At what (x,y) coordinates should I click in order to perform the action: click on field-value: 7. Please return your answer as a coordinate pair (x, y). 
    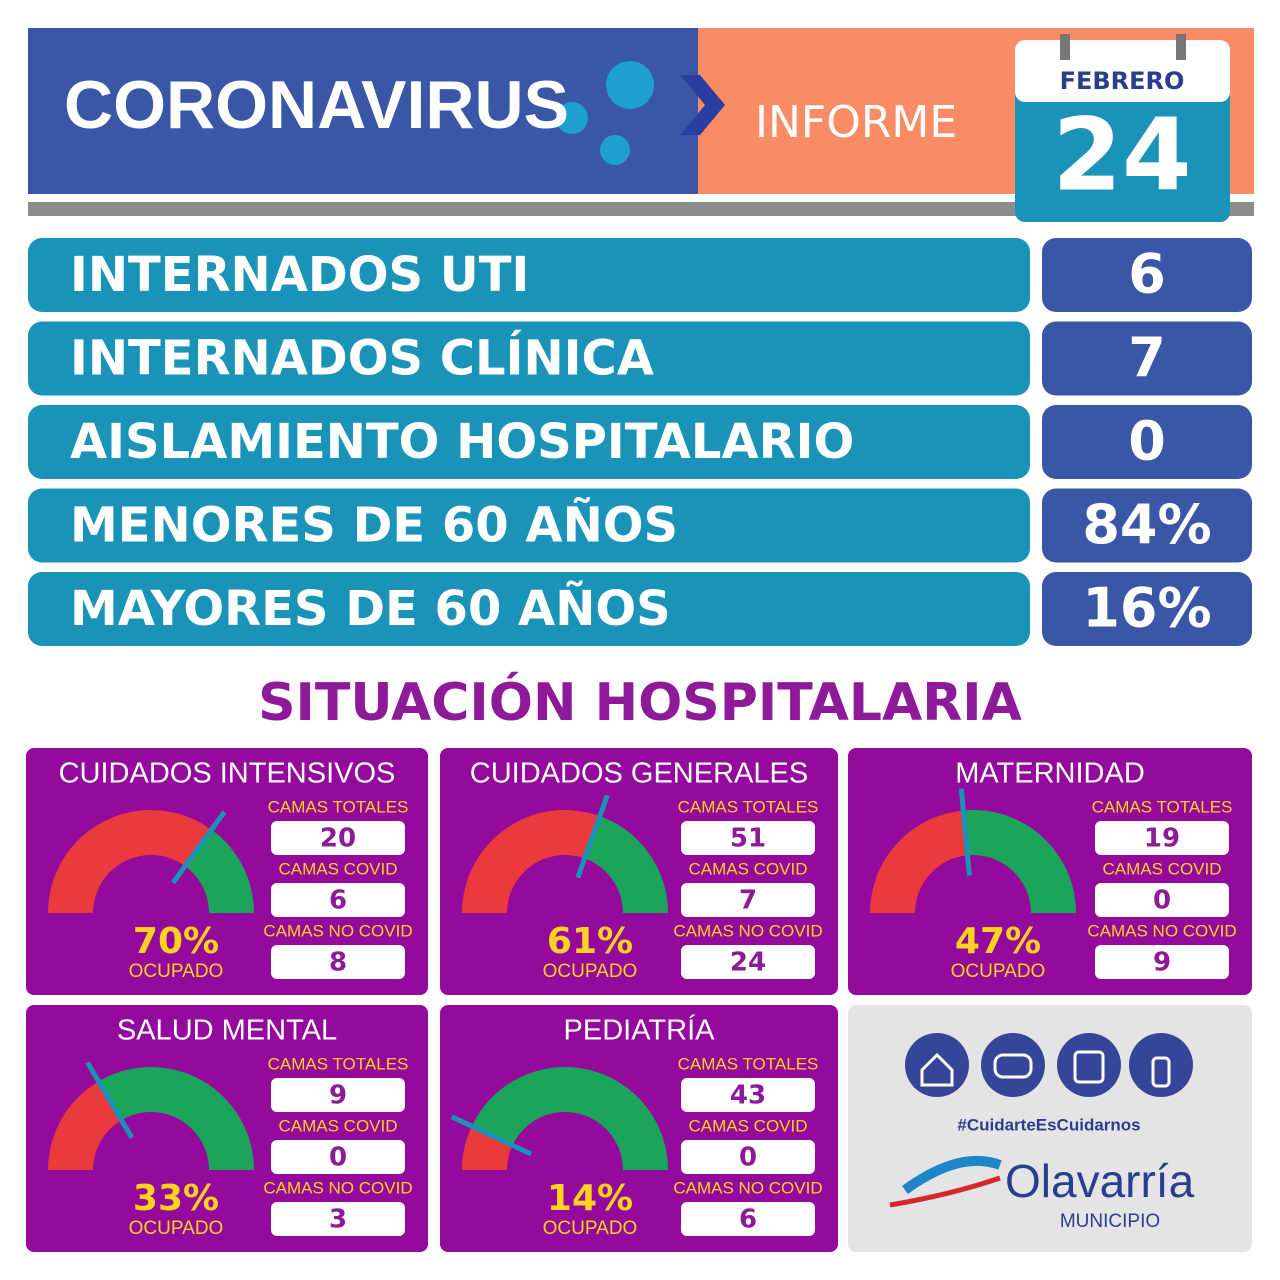
    Looking at the image, I should click on (748, 901).